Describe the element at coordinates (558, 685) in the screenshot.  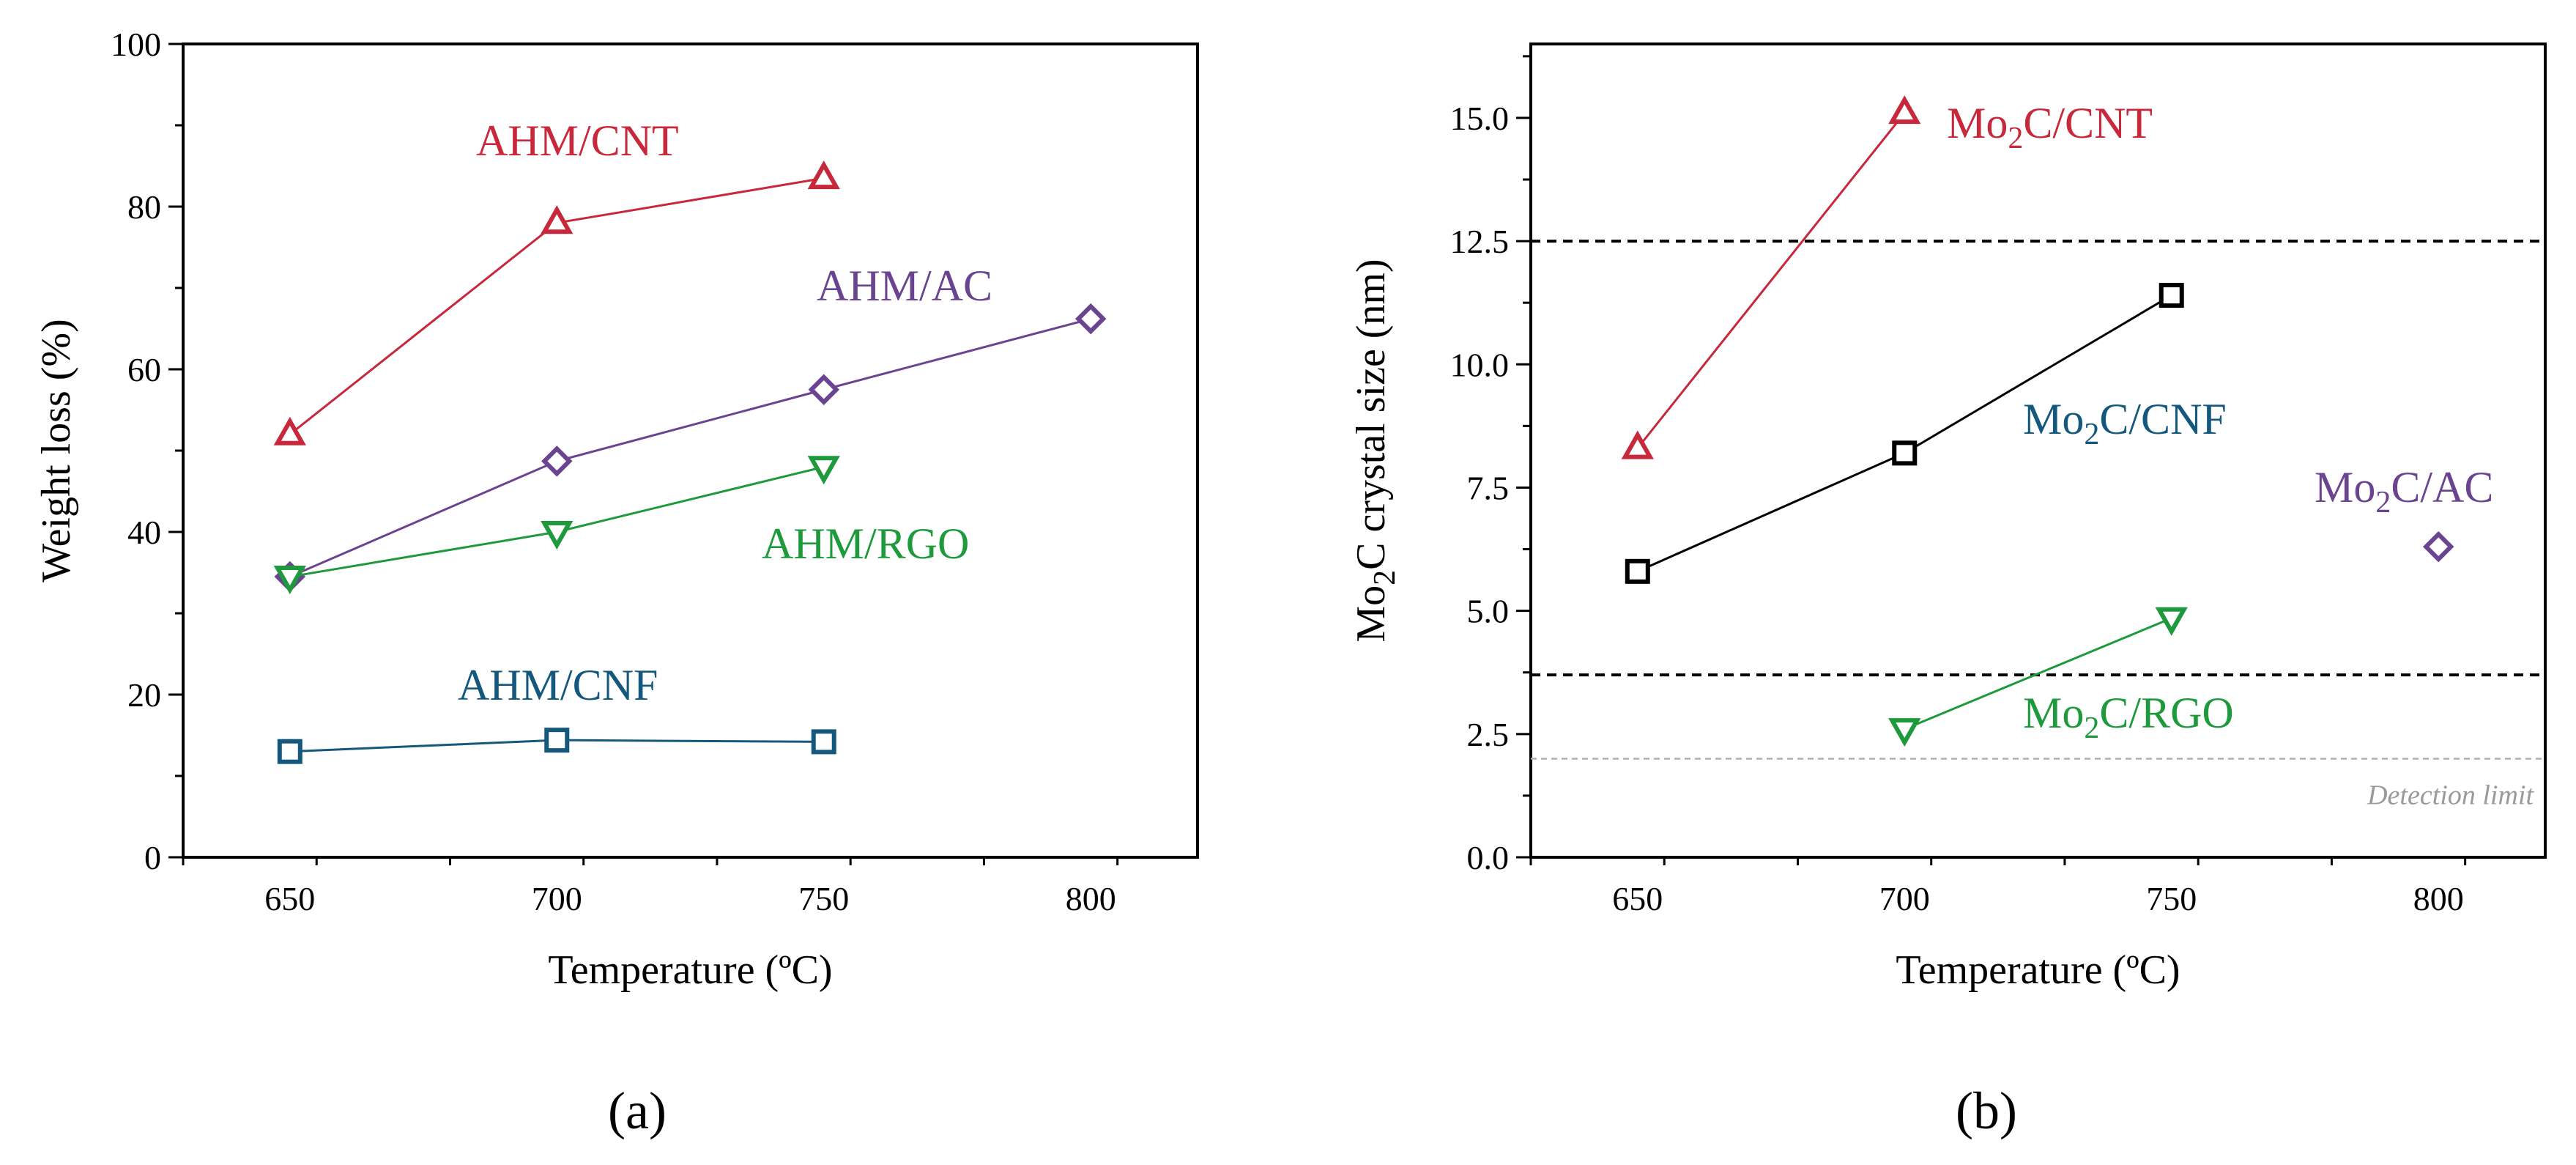
I see `series-label-ahm-cnf: AHM/CNF` at that location.